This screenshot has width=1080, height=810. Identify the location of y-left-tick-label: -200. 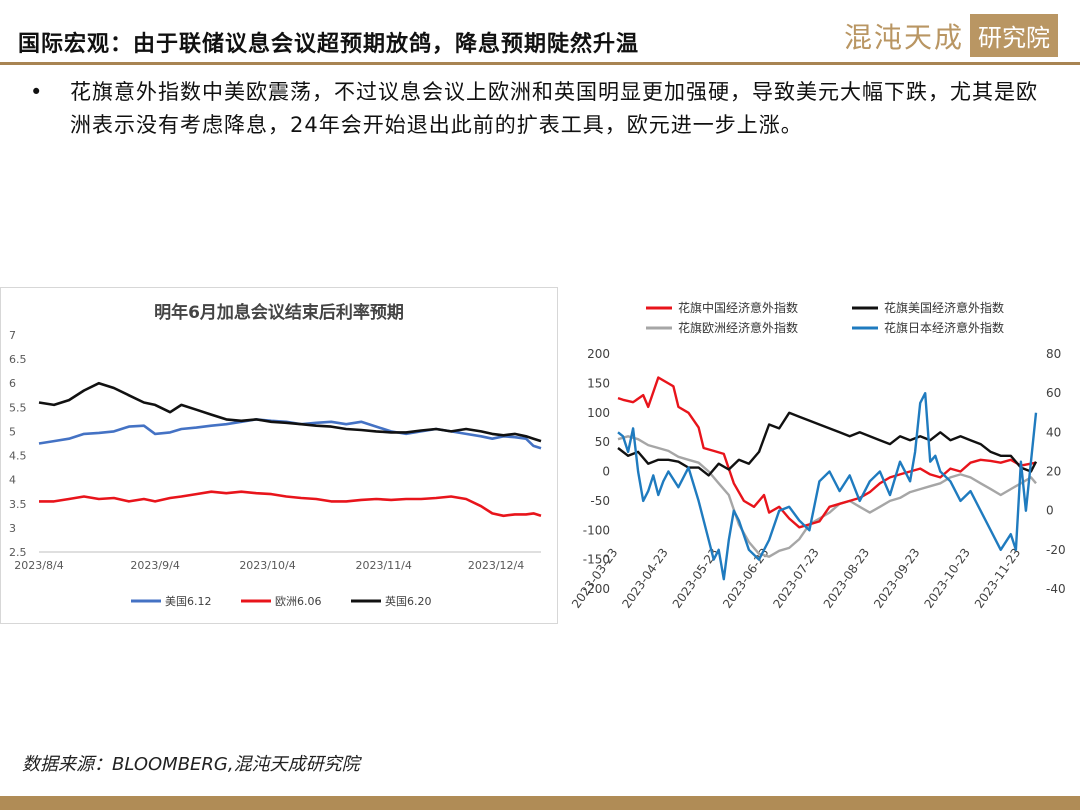
(596, 589).